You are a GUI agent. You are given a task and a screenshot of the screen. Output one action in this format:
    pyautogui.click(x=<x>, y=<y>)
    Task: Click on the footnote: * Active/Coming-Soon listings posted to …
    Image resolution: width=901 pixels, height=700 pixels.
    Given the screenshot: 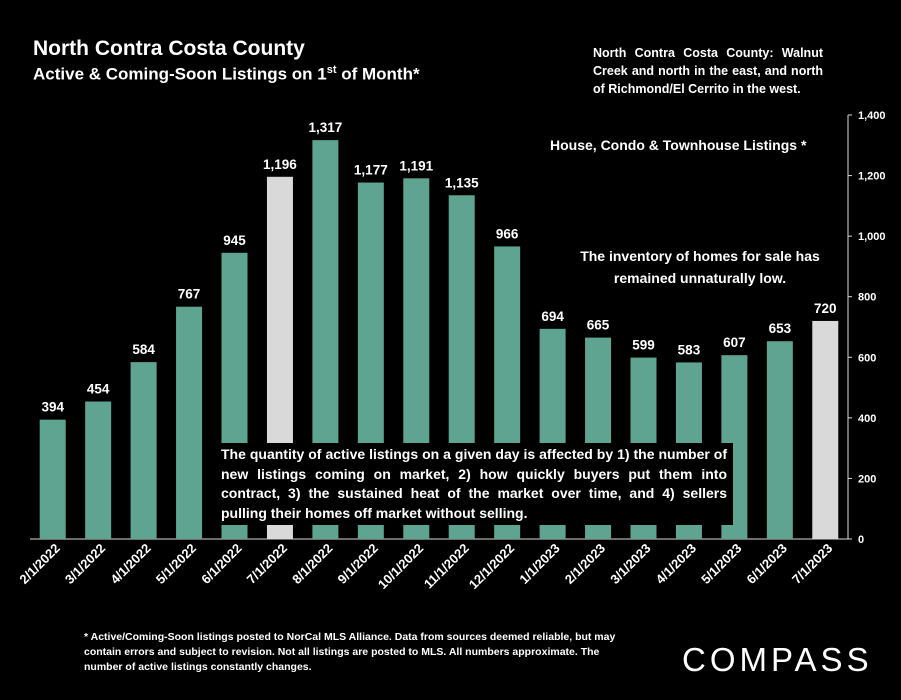 What is the action you would take?
    pyautogui.click(x=350, y=652)
    